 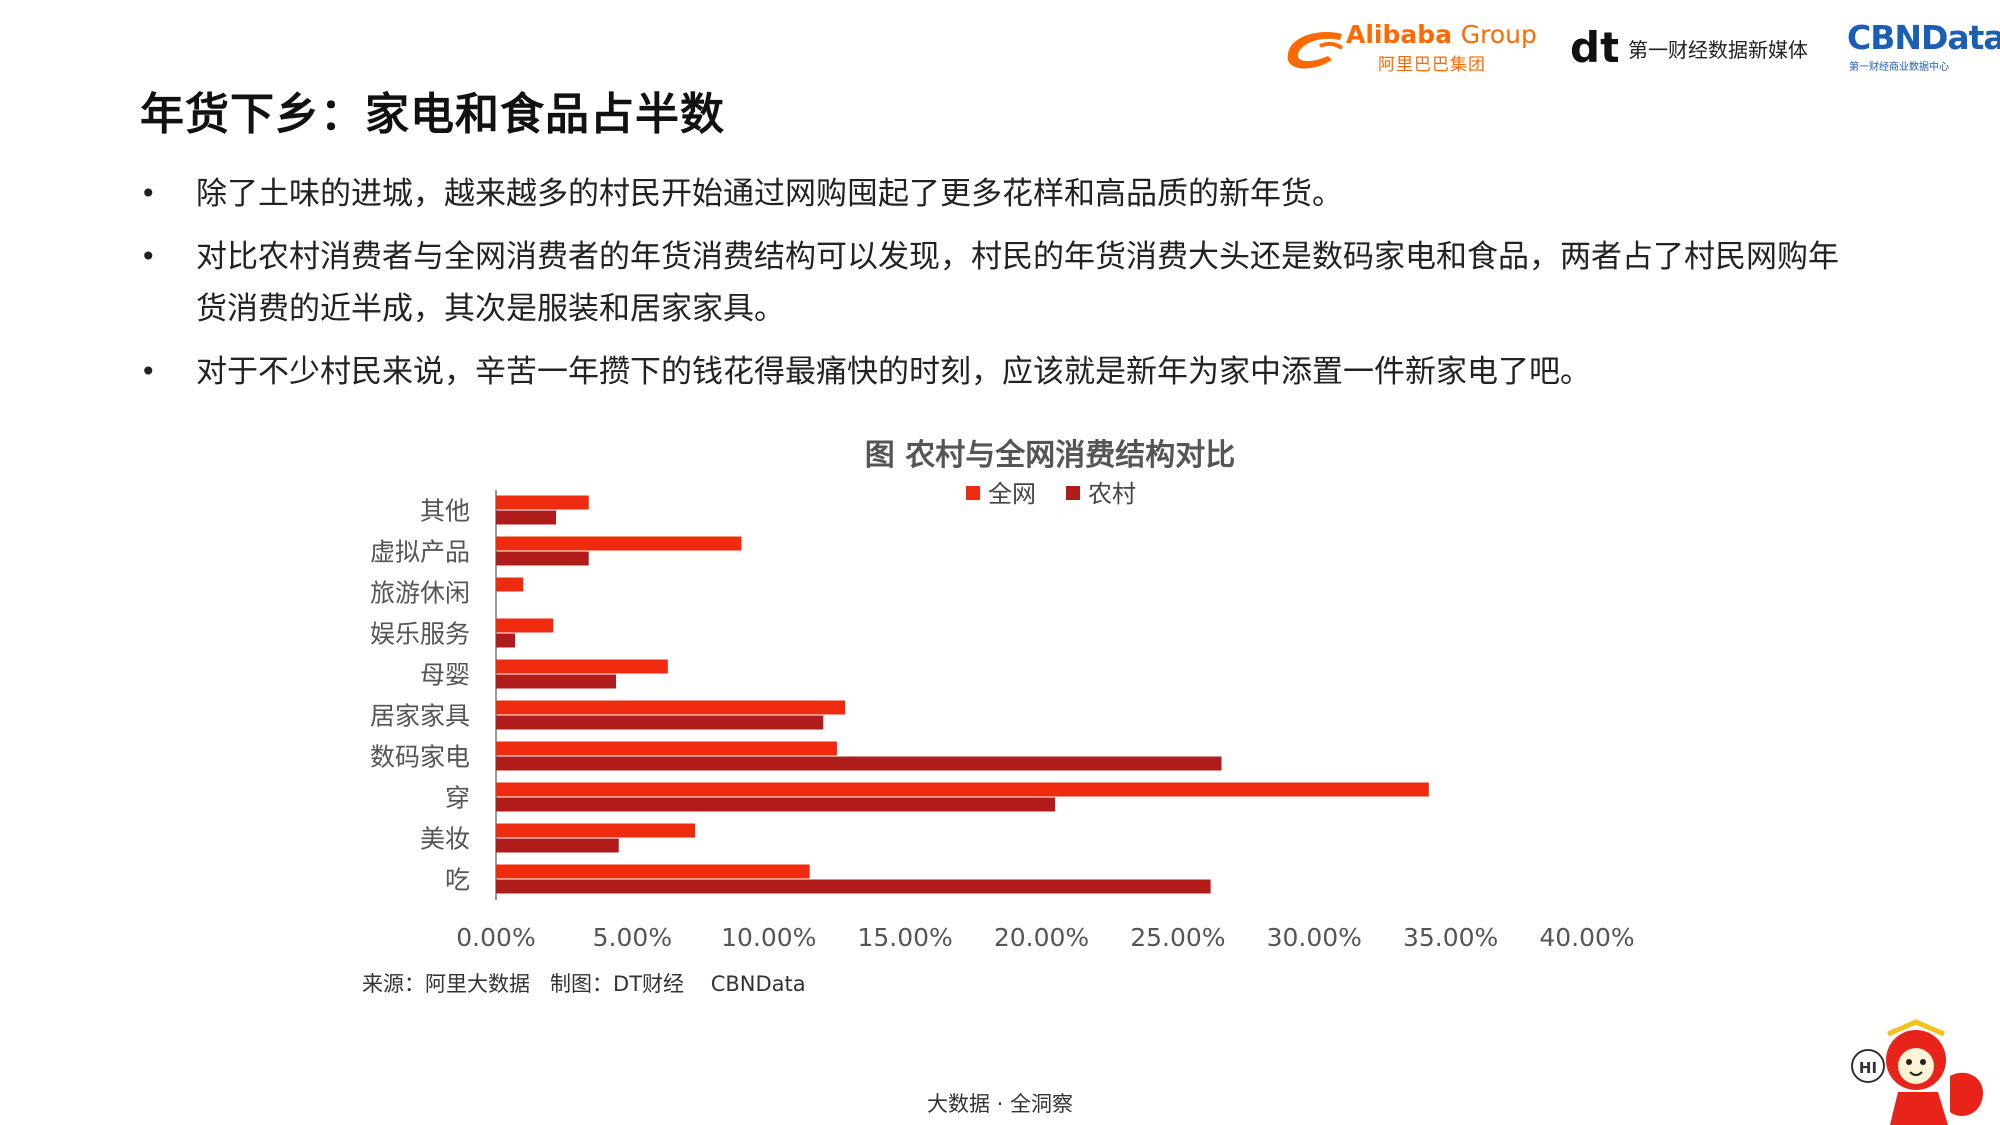 I want to click on x-tick-label: 35.00%, so click(x=1450, y=937).